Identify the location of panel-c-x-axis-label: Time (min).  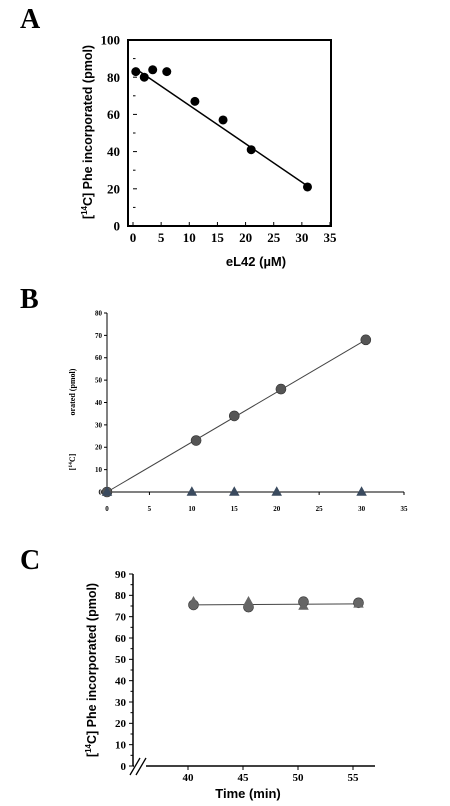
(248, 793).